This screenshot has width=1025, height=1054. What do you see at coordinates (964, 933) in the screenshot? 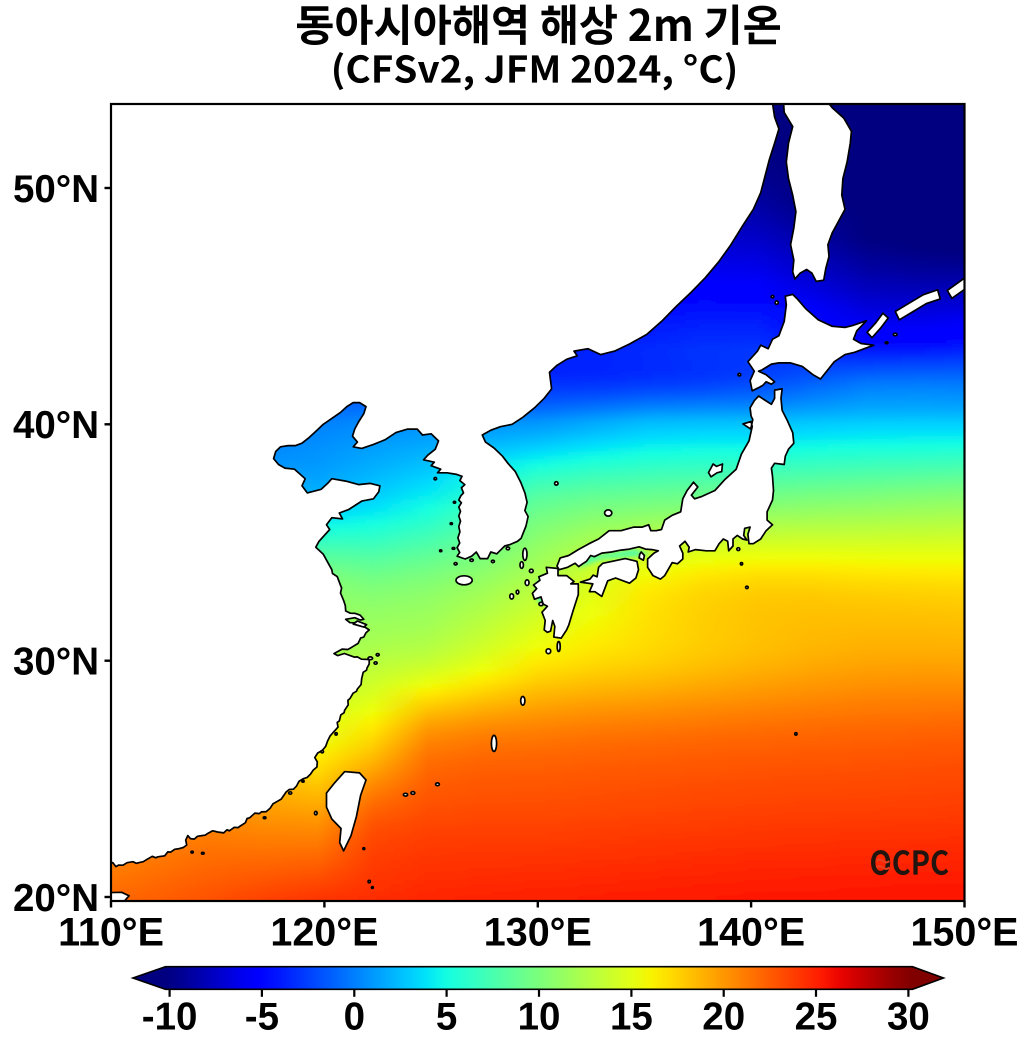
I see `svg-text: 150°E` at bounding box center [964, 933].